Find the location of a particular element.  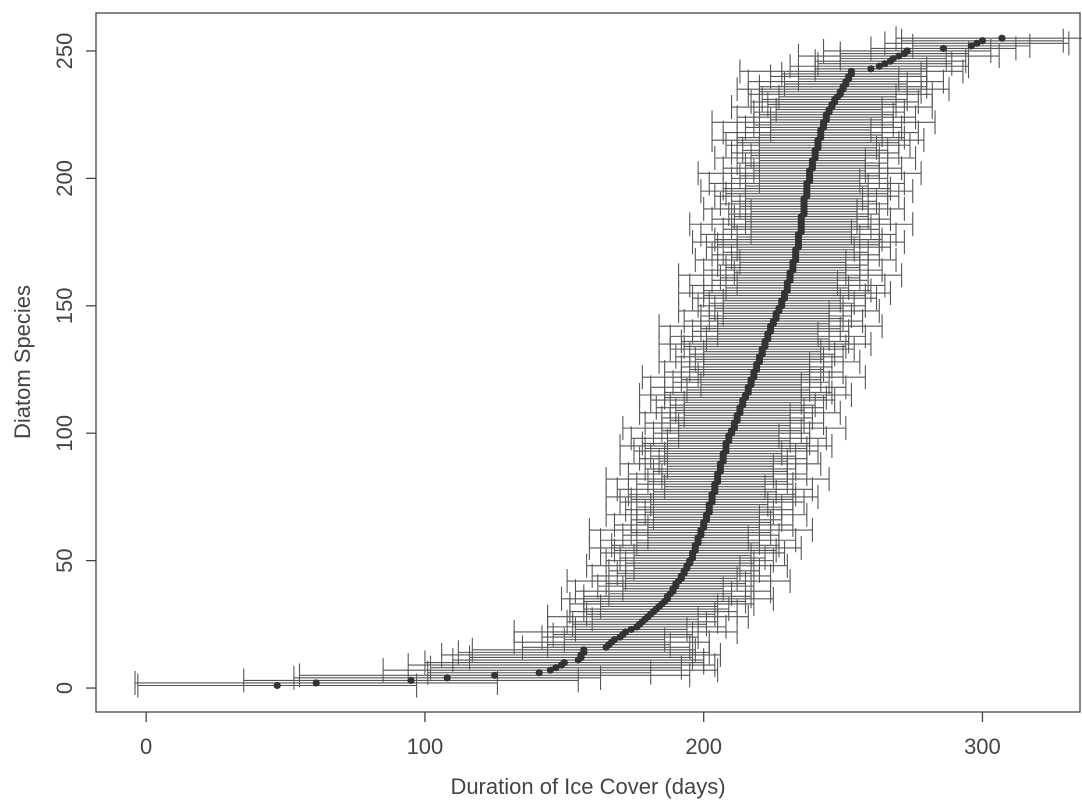

y-axis-label: Diatom Species is located at coordinates (22, 362).